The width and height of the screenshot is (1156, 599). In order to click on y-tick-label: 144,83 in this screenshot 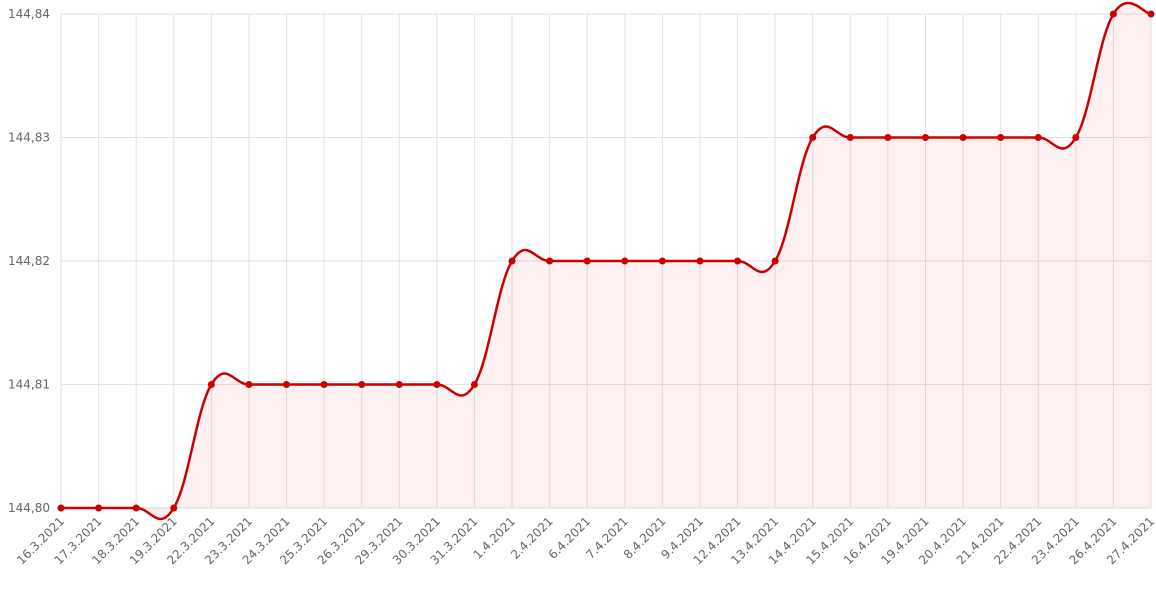, I will do `click(29, 138)`.